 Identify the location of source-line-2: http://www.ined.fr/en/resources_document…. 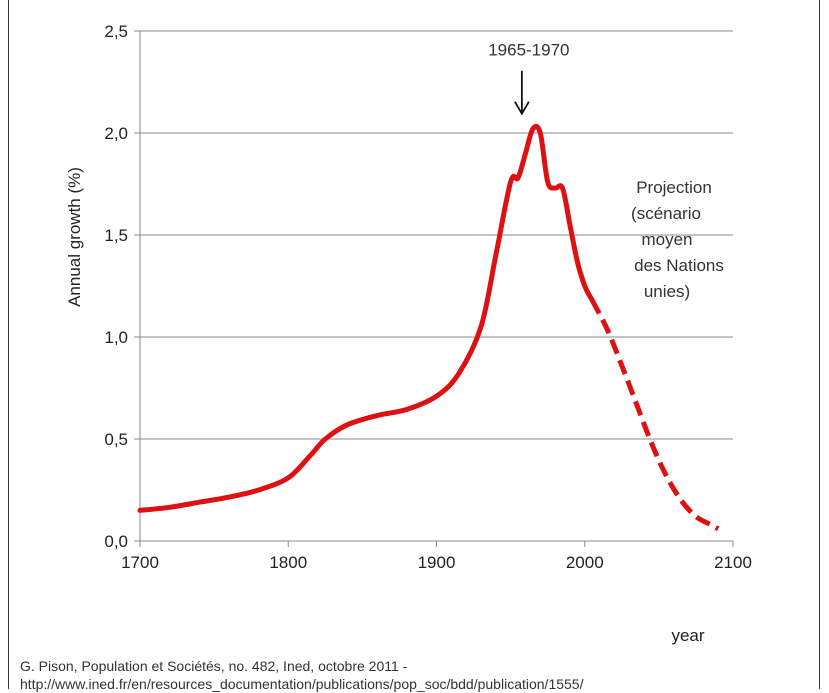
(302, 684).